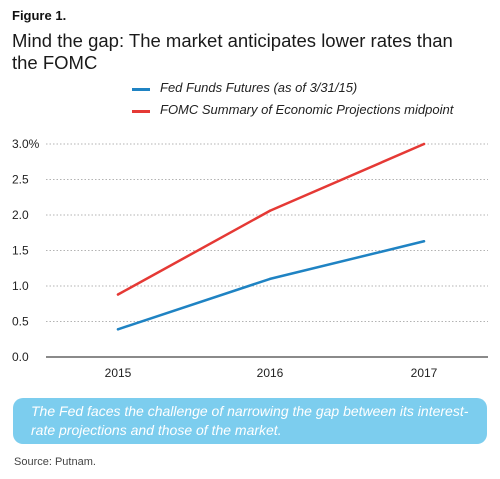 The height and width of the screenshot is (479, 500). Describe the element at coordinates (55, 462) in the screenshot. I see `source-note: Source: Putnam.` at that location.